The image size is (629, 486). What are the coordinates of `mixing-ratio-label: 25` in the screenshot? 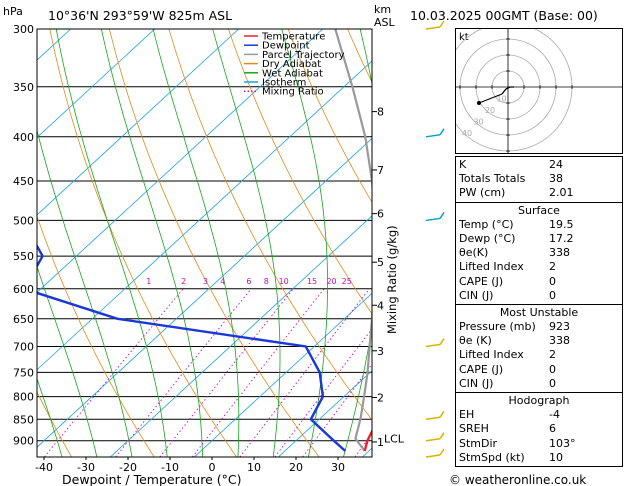 It's located at (347, 281).